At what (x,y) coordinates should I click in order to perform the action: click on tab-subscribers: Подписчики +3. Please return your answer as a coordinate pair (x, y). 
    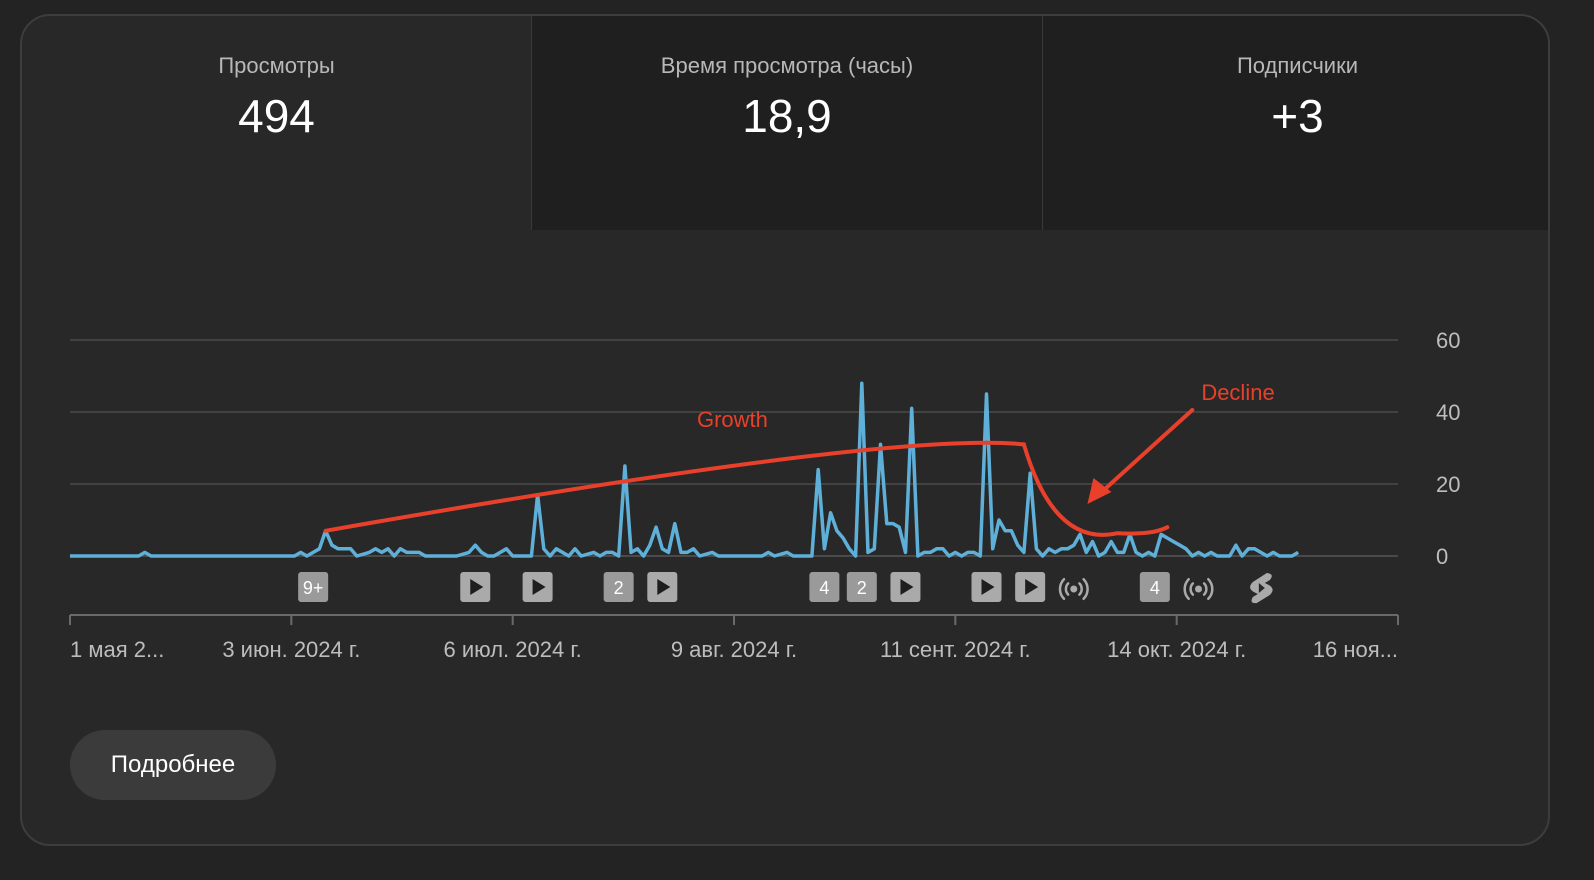
    Looking at the image, I should click on (1295, 123).